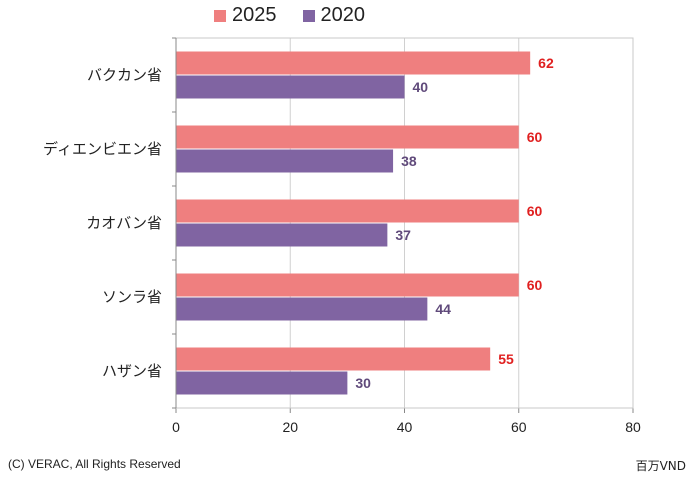 The width and height of the screenshot is (700, 481). I want to click on copyright-text: (C) VERAC, All Rights Reserved, so click(94, 464).